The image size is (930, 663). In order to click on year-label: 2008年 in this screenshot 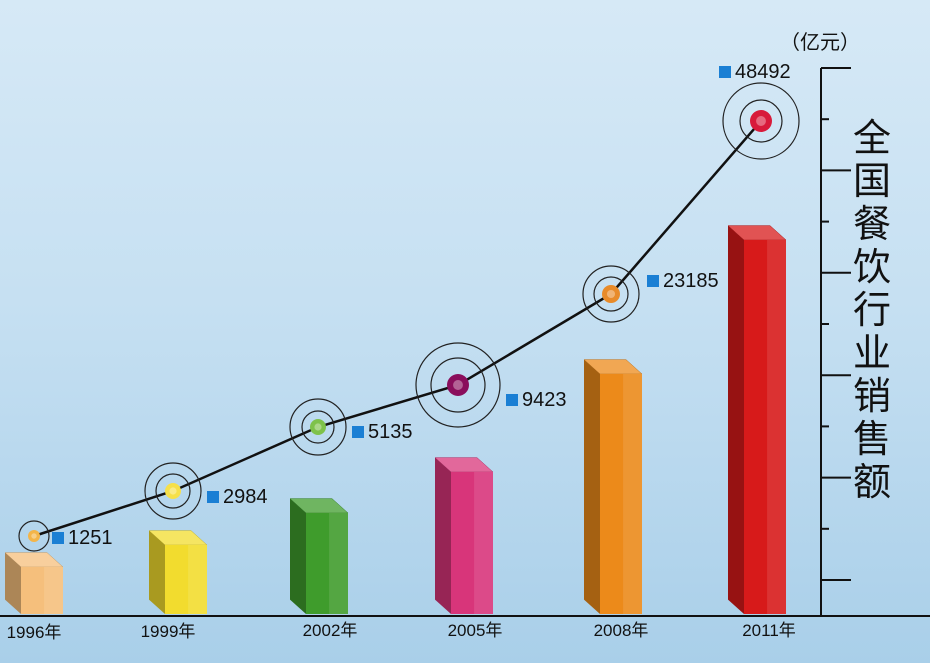, I will do `click(621, 630)`.